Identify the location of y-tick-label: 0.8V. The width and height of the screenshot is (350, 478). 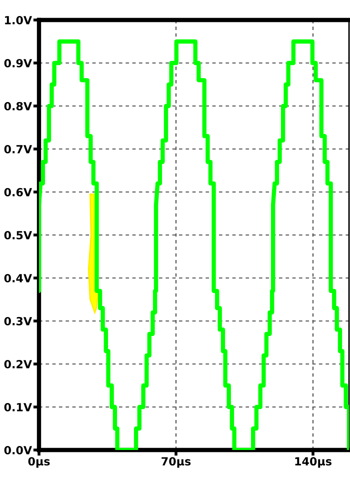
(18, 106).